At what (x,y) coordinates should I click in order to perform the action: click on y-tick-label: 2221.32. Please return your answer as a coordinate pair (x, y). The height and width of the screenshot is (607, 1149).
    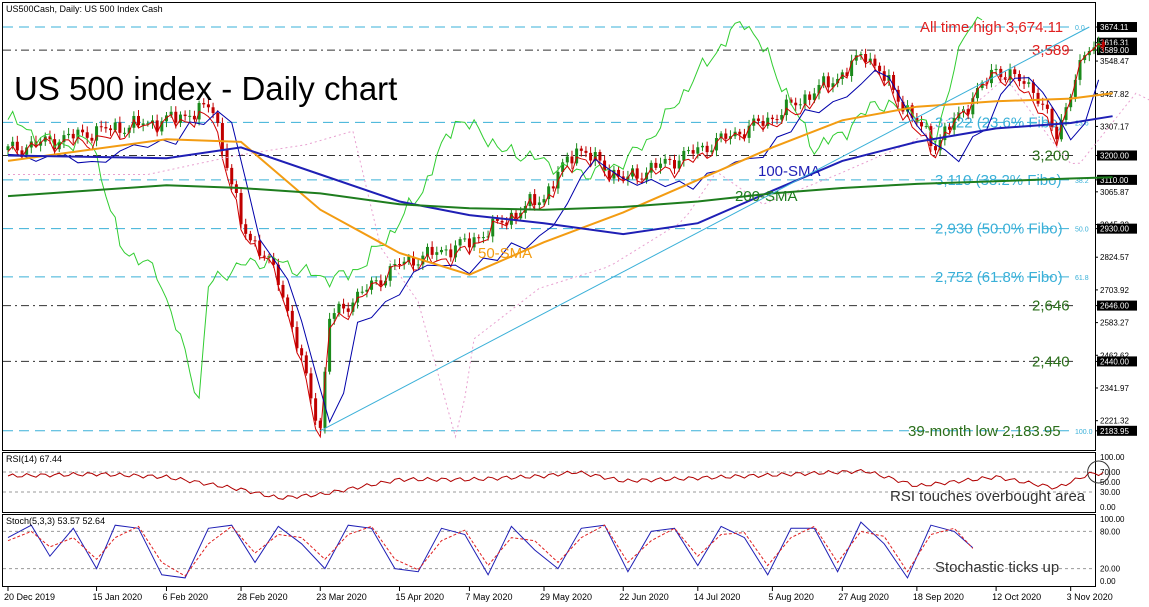
    Looking at the image, I should click on (1114, 421).